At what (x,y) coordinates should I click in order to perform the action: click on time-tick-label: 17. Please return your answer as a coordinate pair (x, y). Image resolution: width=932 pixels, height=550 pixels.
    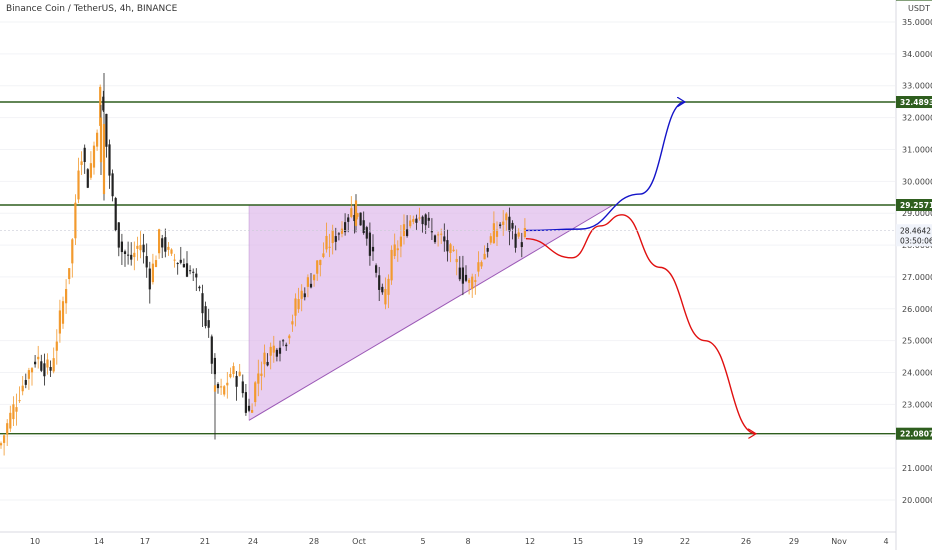
    Looking at the image, I should click on (145, 541).